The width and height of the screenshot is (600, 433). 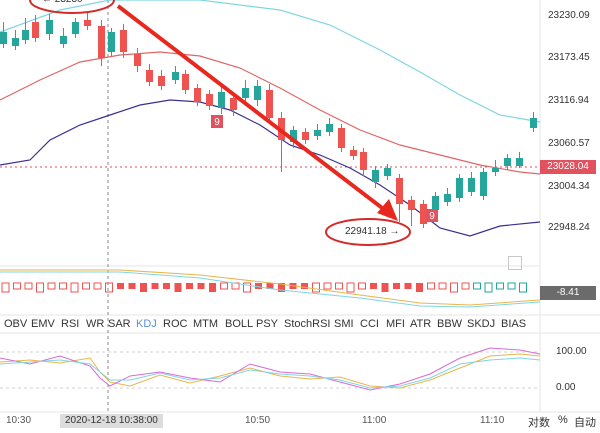 What do you see at coordinates (111, 421) in the screenshot?
I see `crosshair-time-label: 2020-12-18 10:38:00` at bounding box center [111, 421].